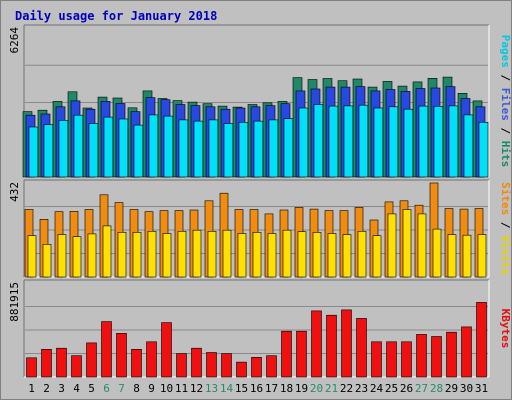 Image resolution: width=512 pixels, height=400 pixels. What do you see at coordinates (136, 388) in the screenshot?
I see `x-tick-label: 8` at bounding box center [136, 388].